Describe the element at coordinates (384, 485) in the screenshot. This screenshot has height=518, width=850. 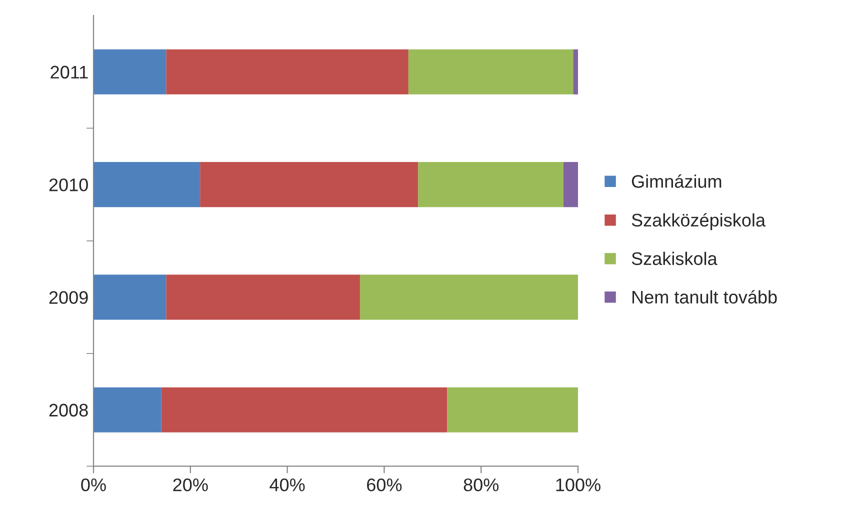
I see `x-tick-label: 60%` at that location.